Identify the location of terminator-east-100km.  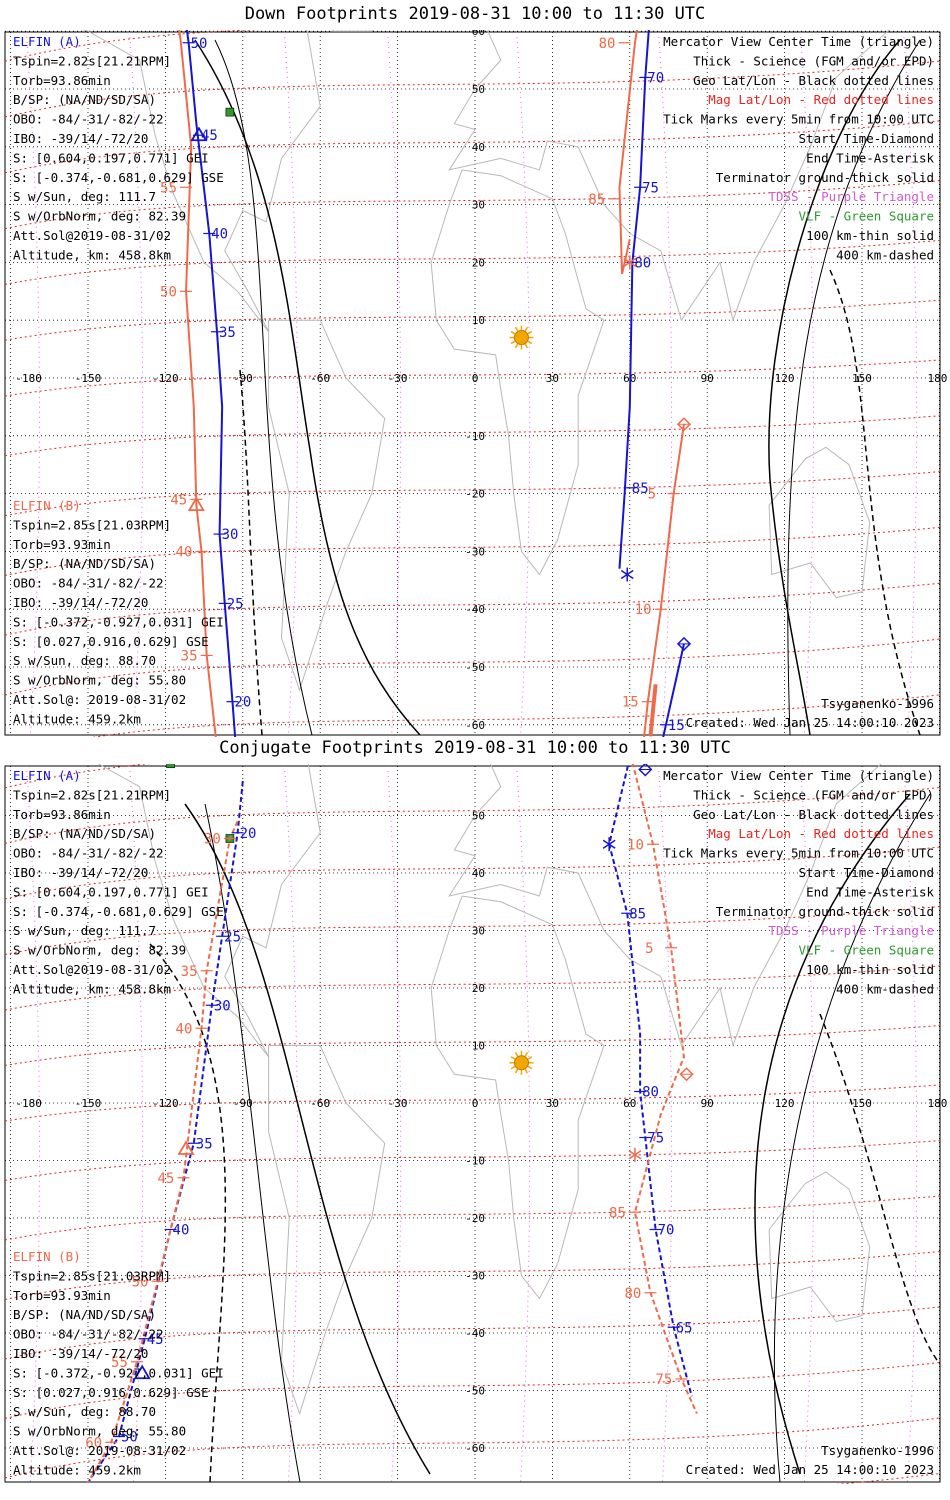
(852, 1138).